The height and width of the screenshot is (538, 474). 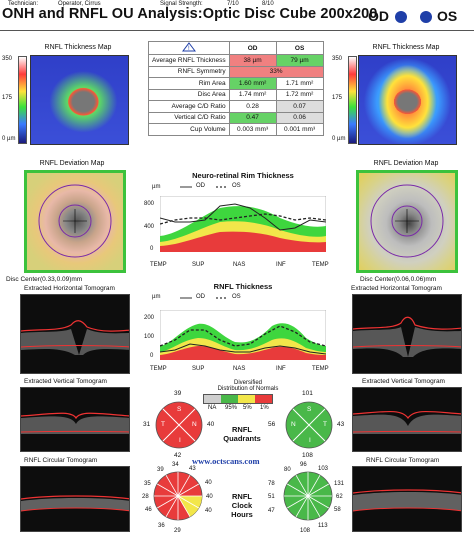 What do you see at coordinates (252, 117) in the screenshot?
I see `metric-od-value: 0.47` at bounding box center [252, 117].